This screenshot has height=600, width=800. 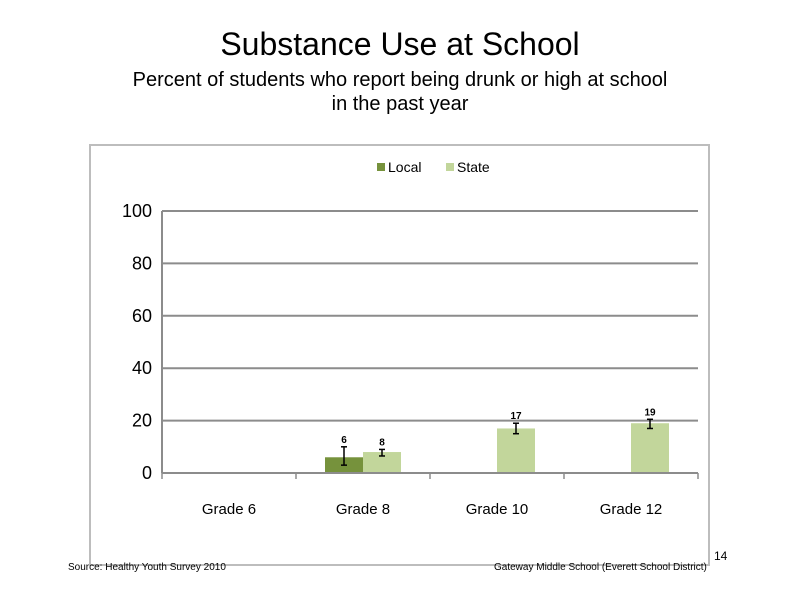 What do you see at coordinates (137, 211) in the screenshot?
I see `y-tick-label-100: 100` at bounding box center [137, 211].